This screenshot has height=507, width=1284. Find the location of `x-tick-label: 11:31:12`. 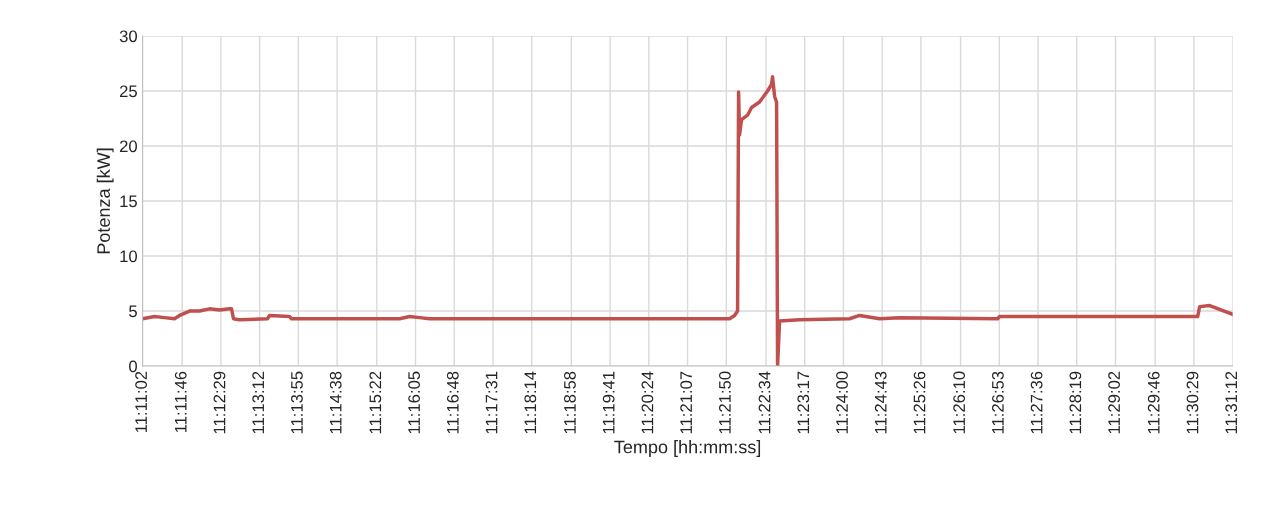

x-tick-label: 11:31:12 is located at coordinates (1231, 402).